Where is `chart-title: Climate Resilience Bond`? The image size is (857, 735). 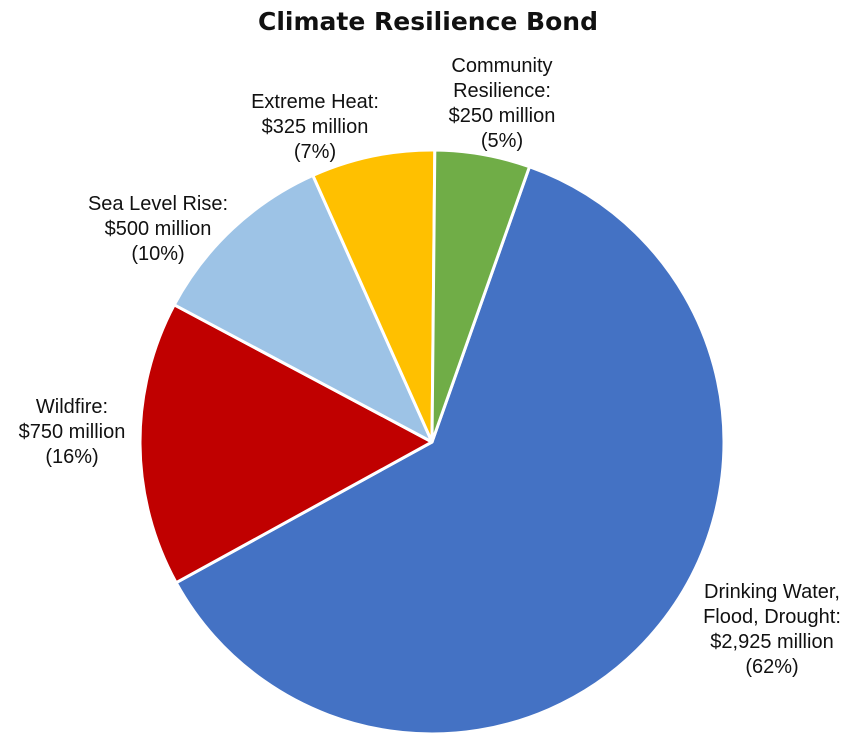
chart-title: Climate Resilience Bond is located at coordinates (428, 21).